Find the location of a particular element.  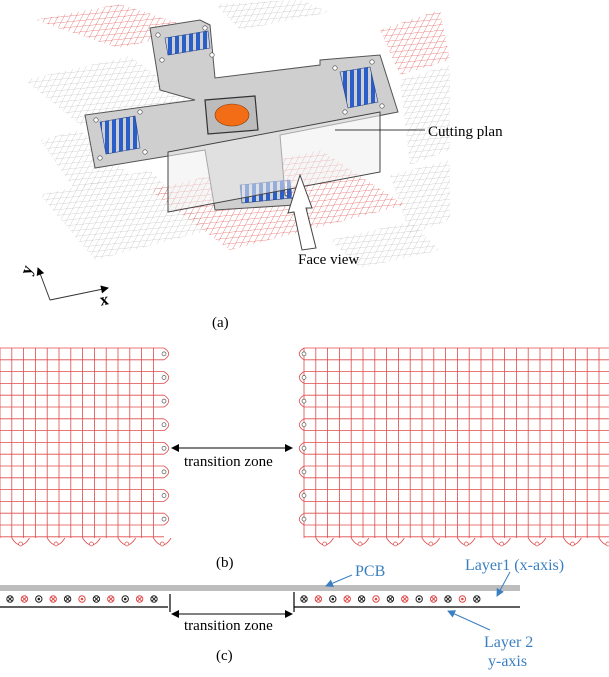

pcb-board is located at coordinates (260, 588).